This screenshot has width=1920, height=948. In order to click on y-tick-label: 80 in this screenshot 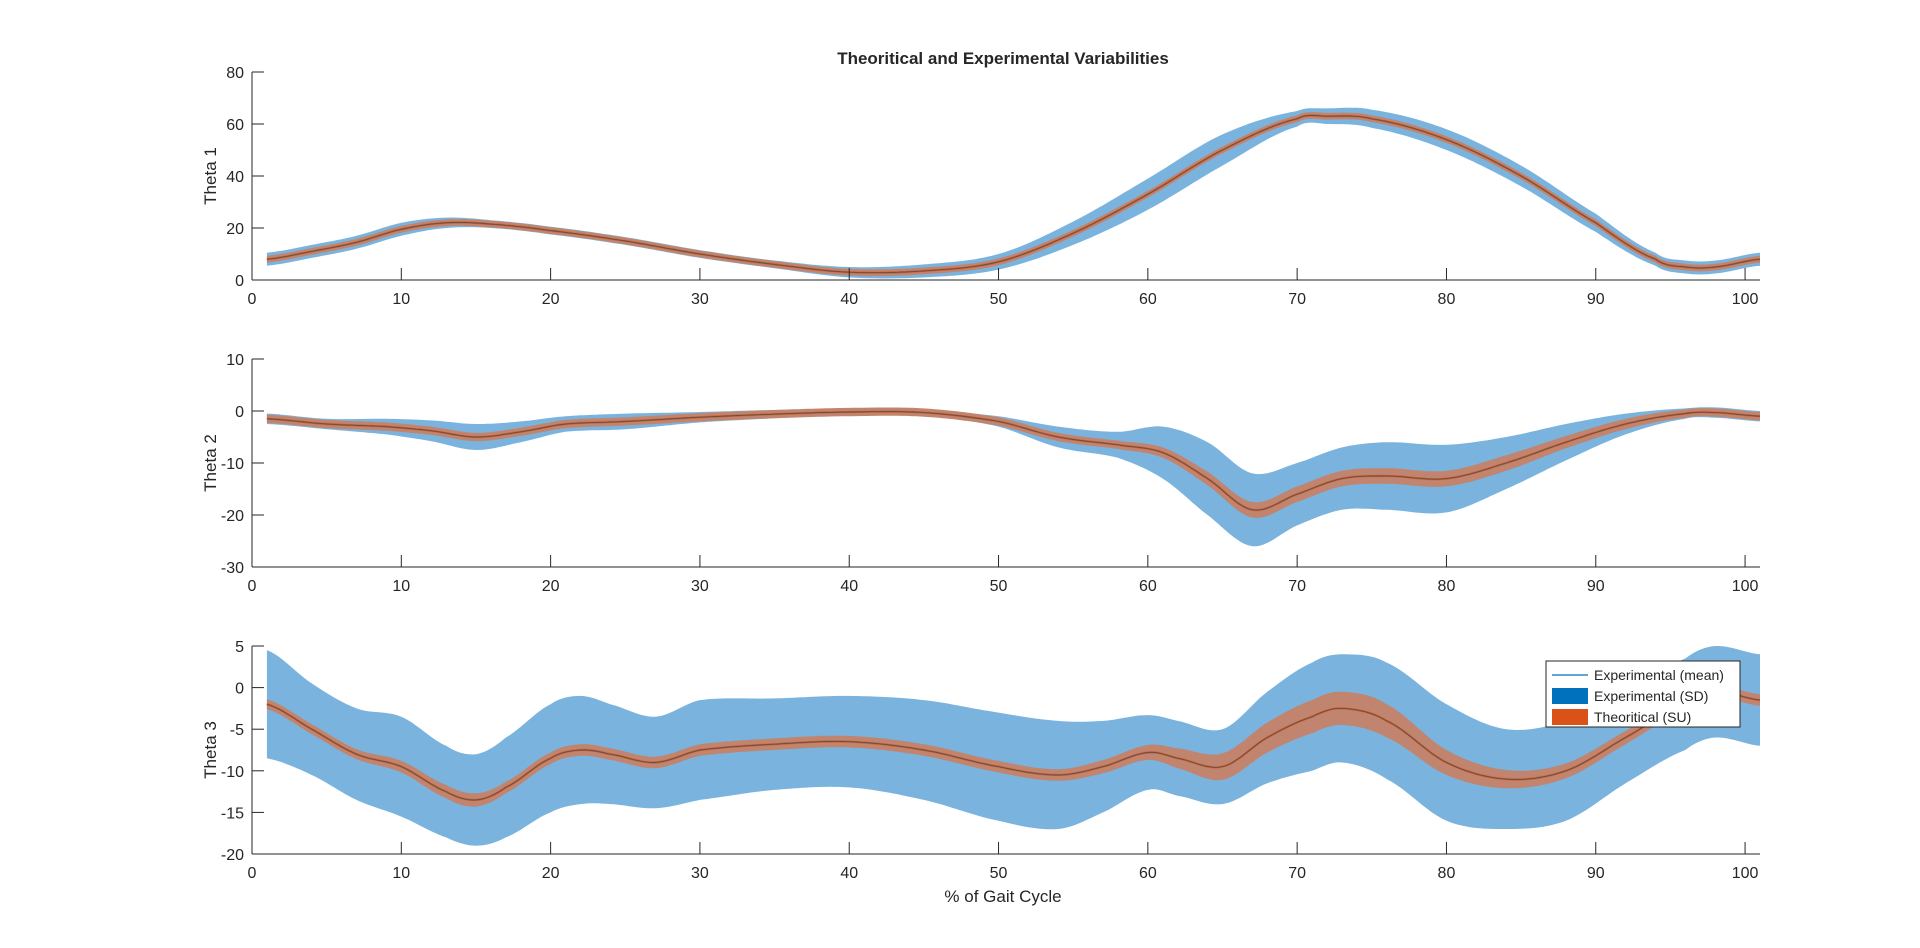, I will do `click(235, 73)`.